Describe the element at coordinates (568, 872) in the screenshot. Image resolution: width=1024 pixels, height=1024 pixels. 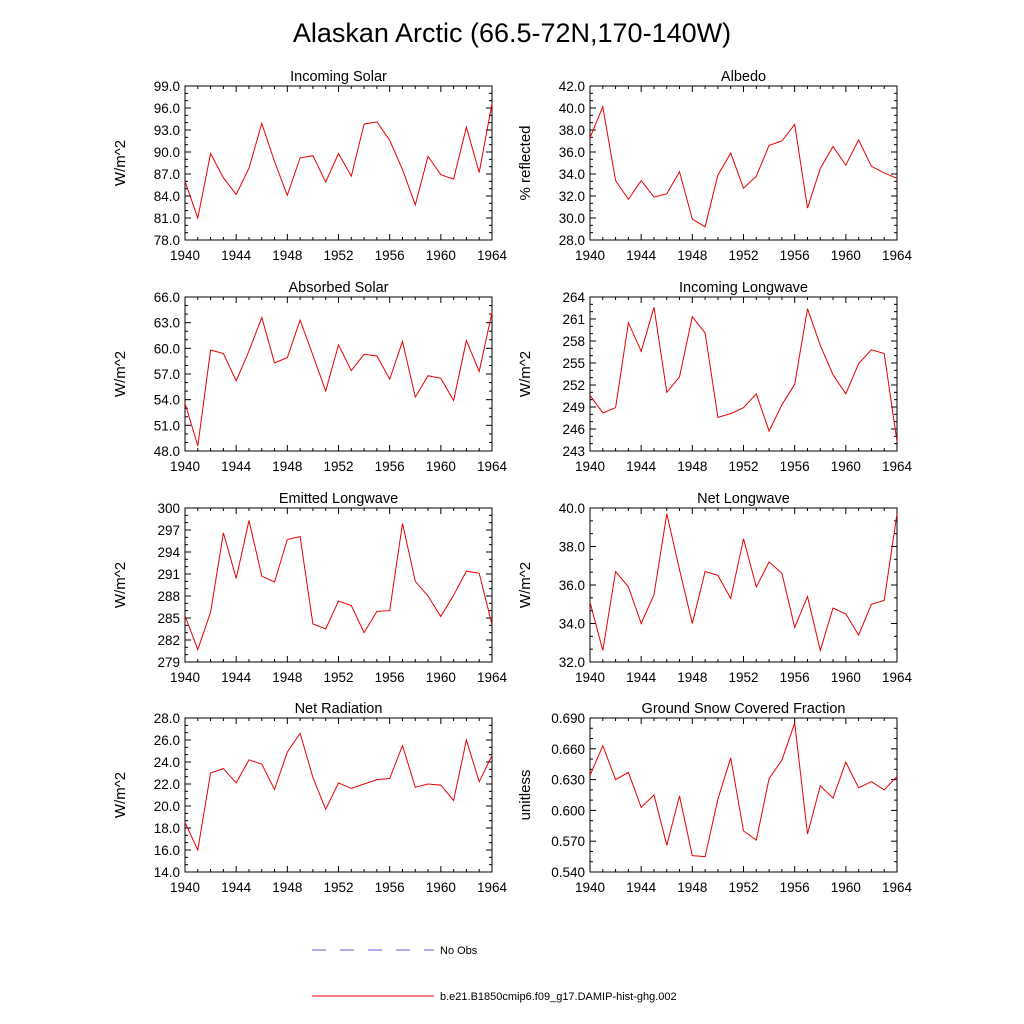
I see `y-tick-label: 0.540` at that location.